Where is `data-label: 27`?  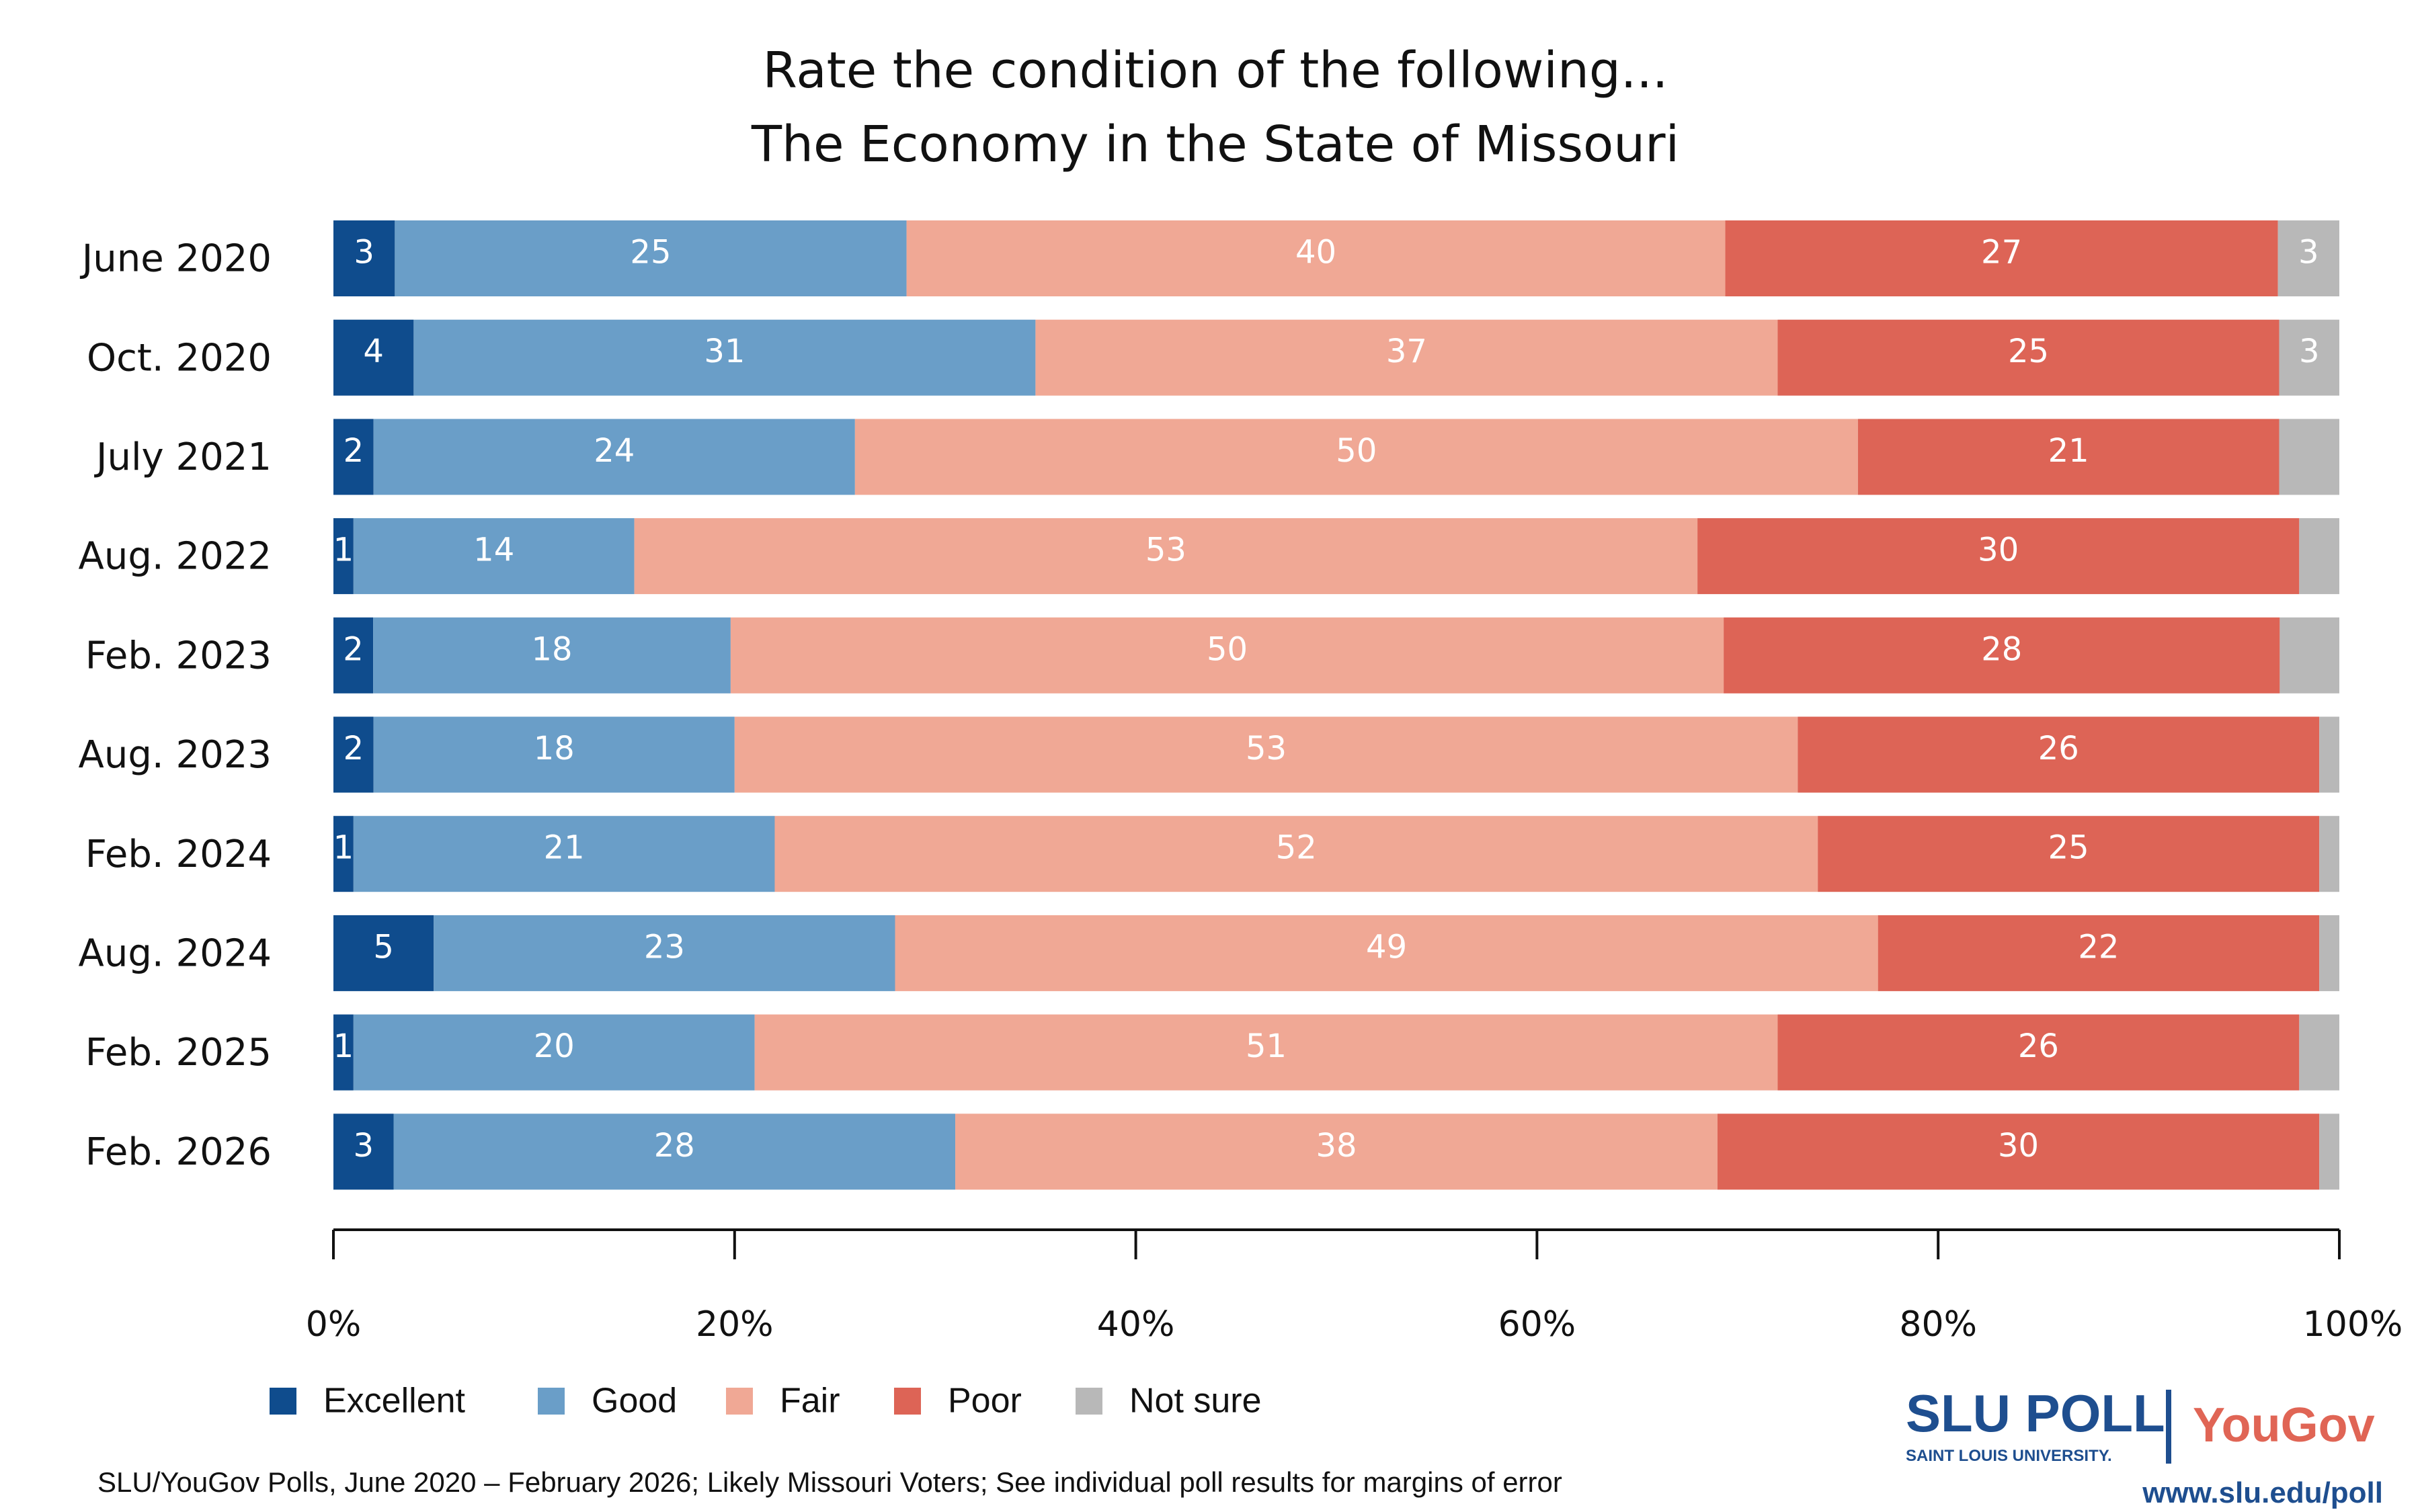 data-label: 27 is located at coordinates (2001, 253).